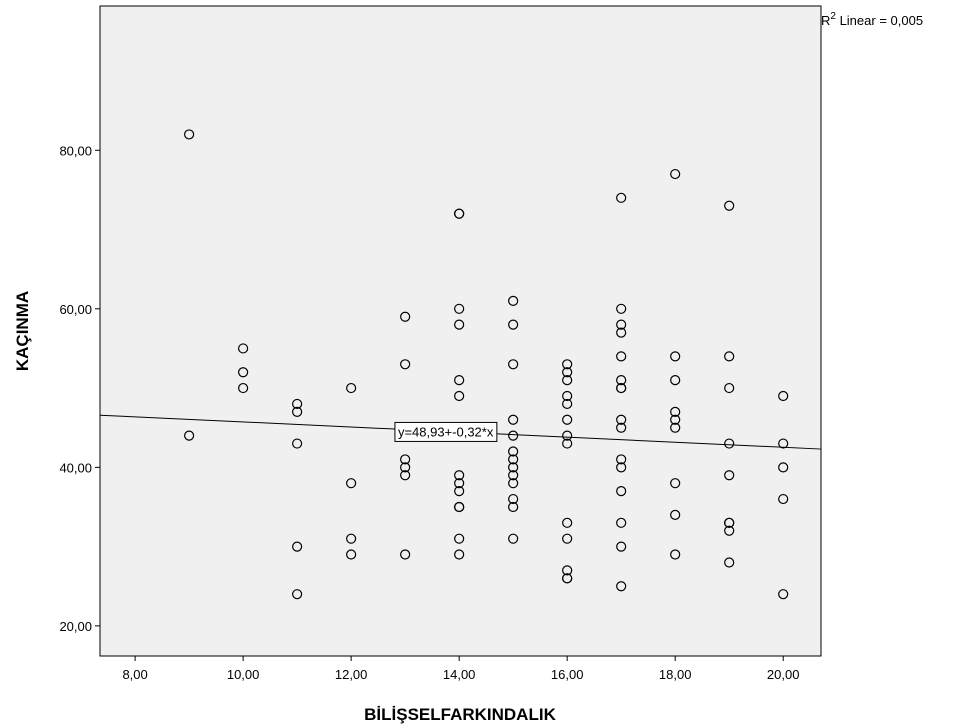 This screenshot has width=957, height=726. Describe the element at coordinates (351, 674) in the screenshot. I see `x-tick-label: 12,00` at that location.